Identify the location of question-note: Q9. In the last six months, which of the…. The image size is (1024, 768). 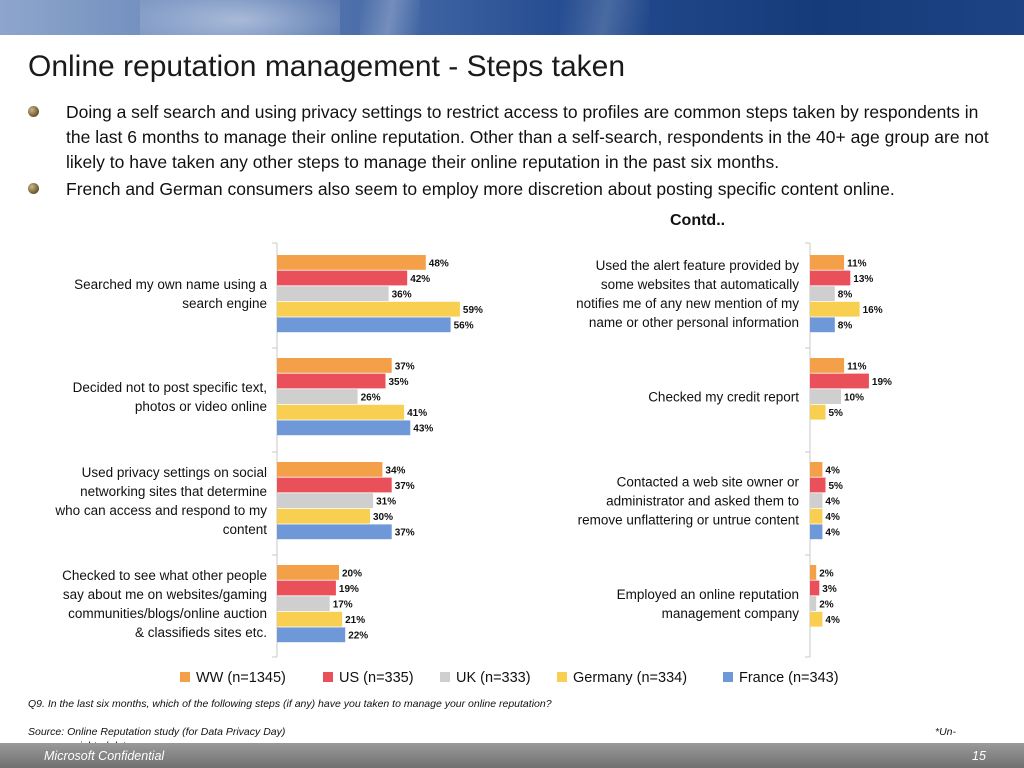
(290, 704).